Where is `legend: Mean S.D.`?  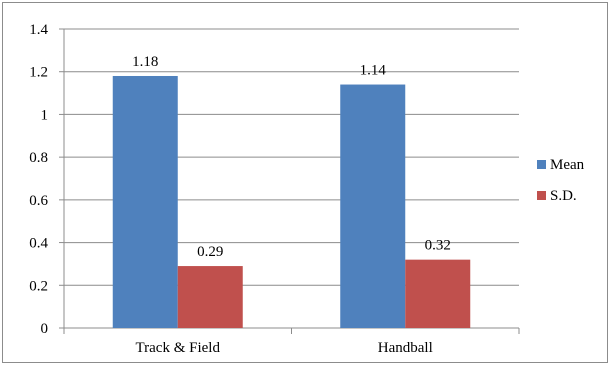
legend: Mean S.D. is located at coordinates (561, 180).